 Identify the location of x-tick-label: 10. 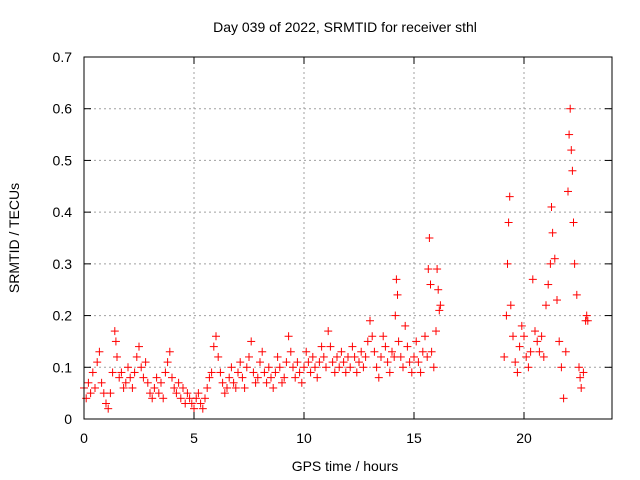
(304, 438).